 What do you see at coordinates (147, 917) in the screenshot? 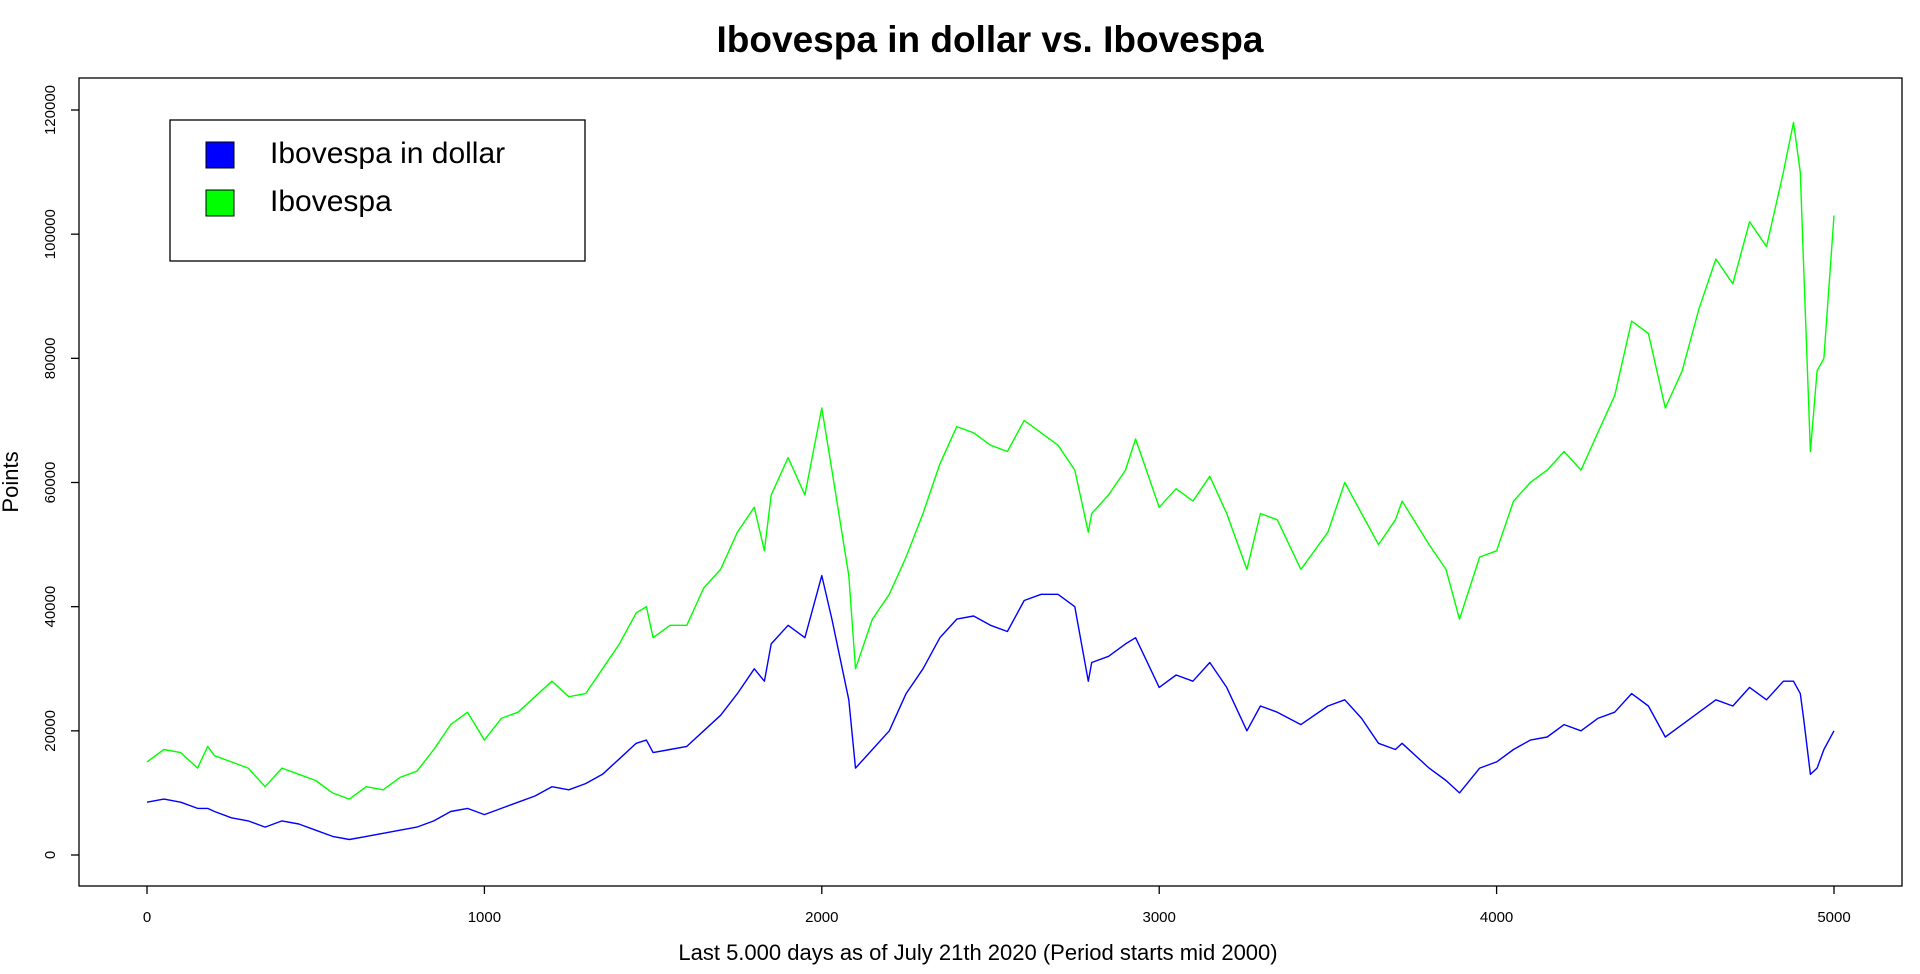
I see `x-tick-label: 0` at bounding box center [147, 917].